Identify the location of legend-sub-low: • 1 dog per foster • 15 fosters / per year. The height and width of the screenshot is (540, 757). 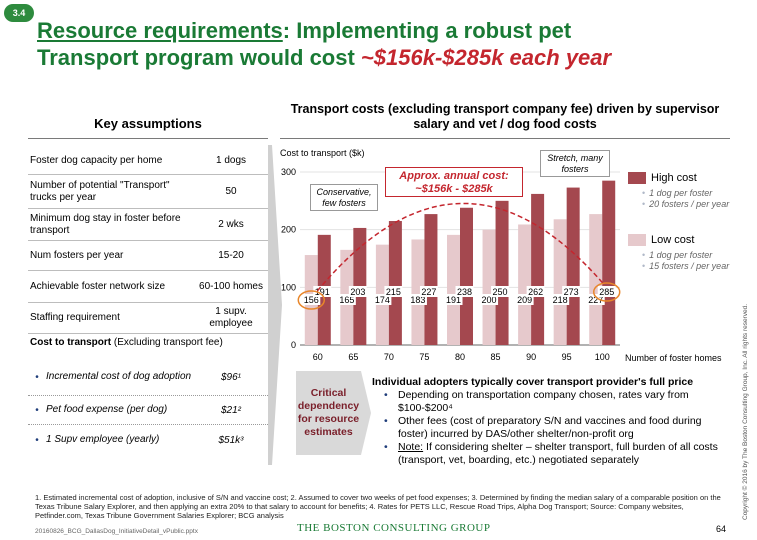
(686, 260).